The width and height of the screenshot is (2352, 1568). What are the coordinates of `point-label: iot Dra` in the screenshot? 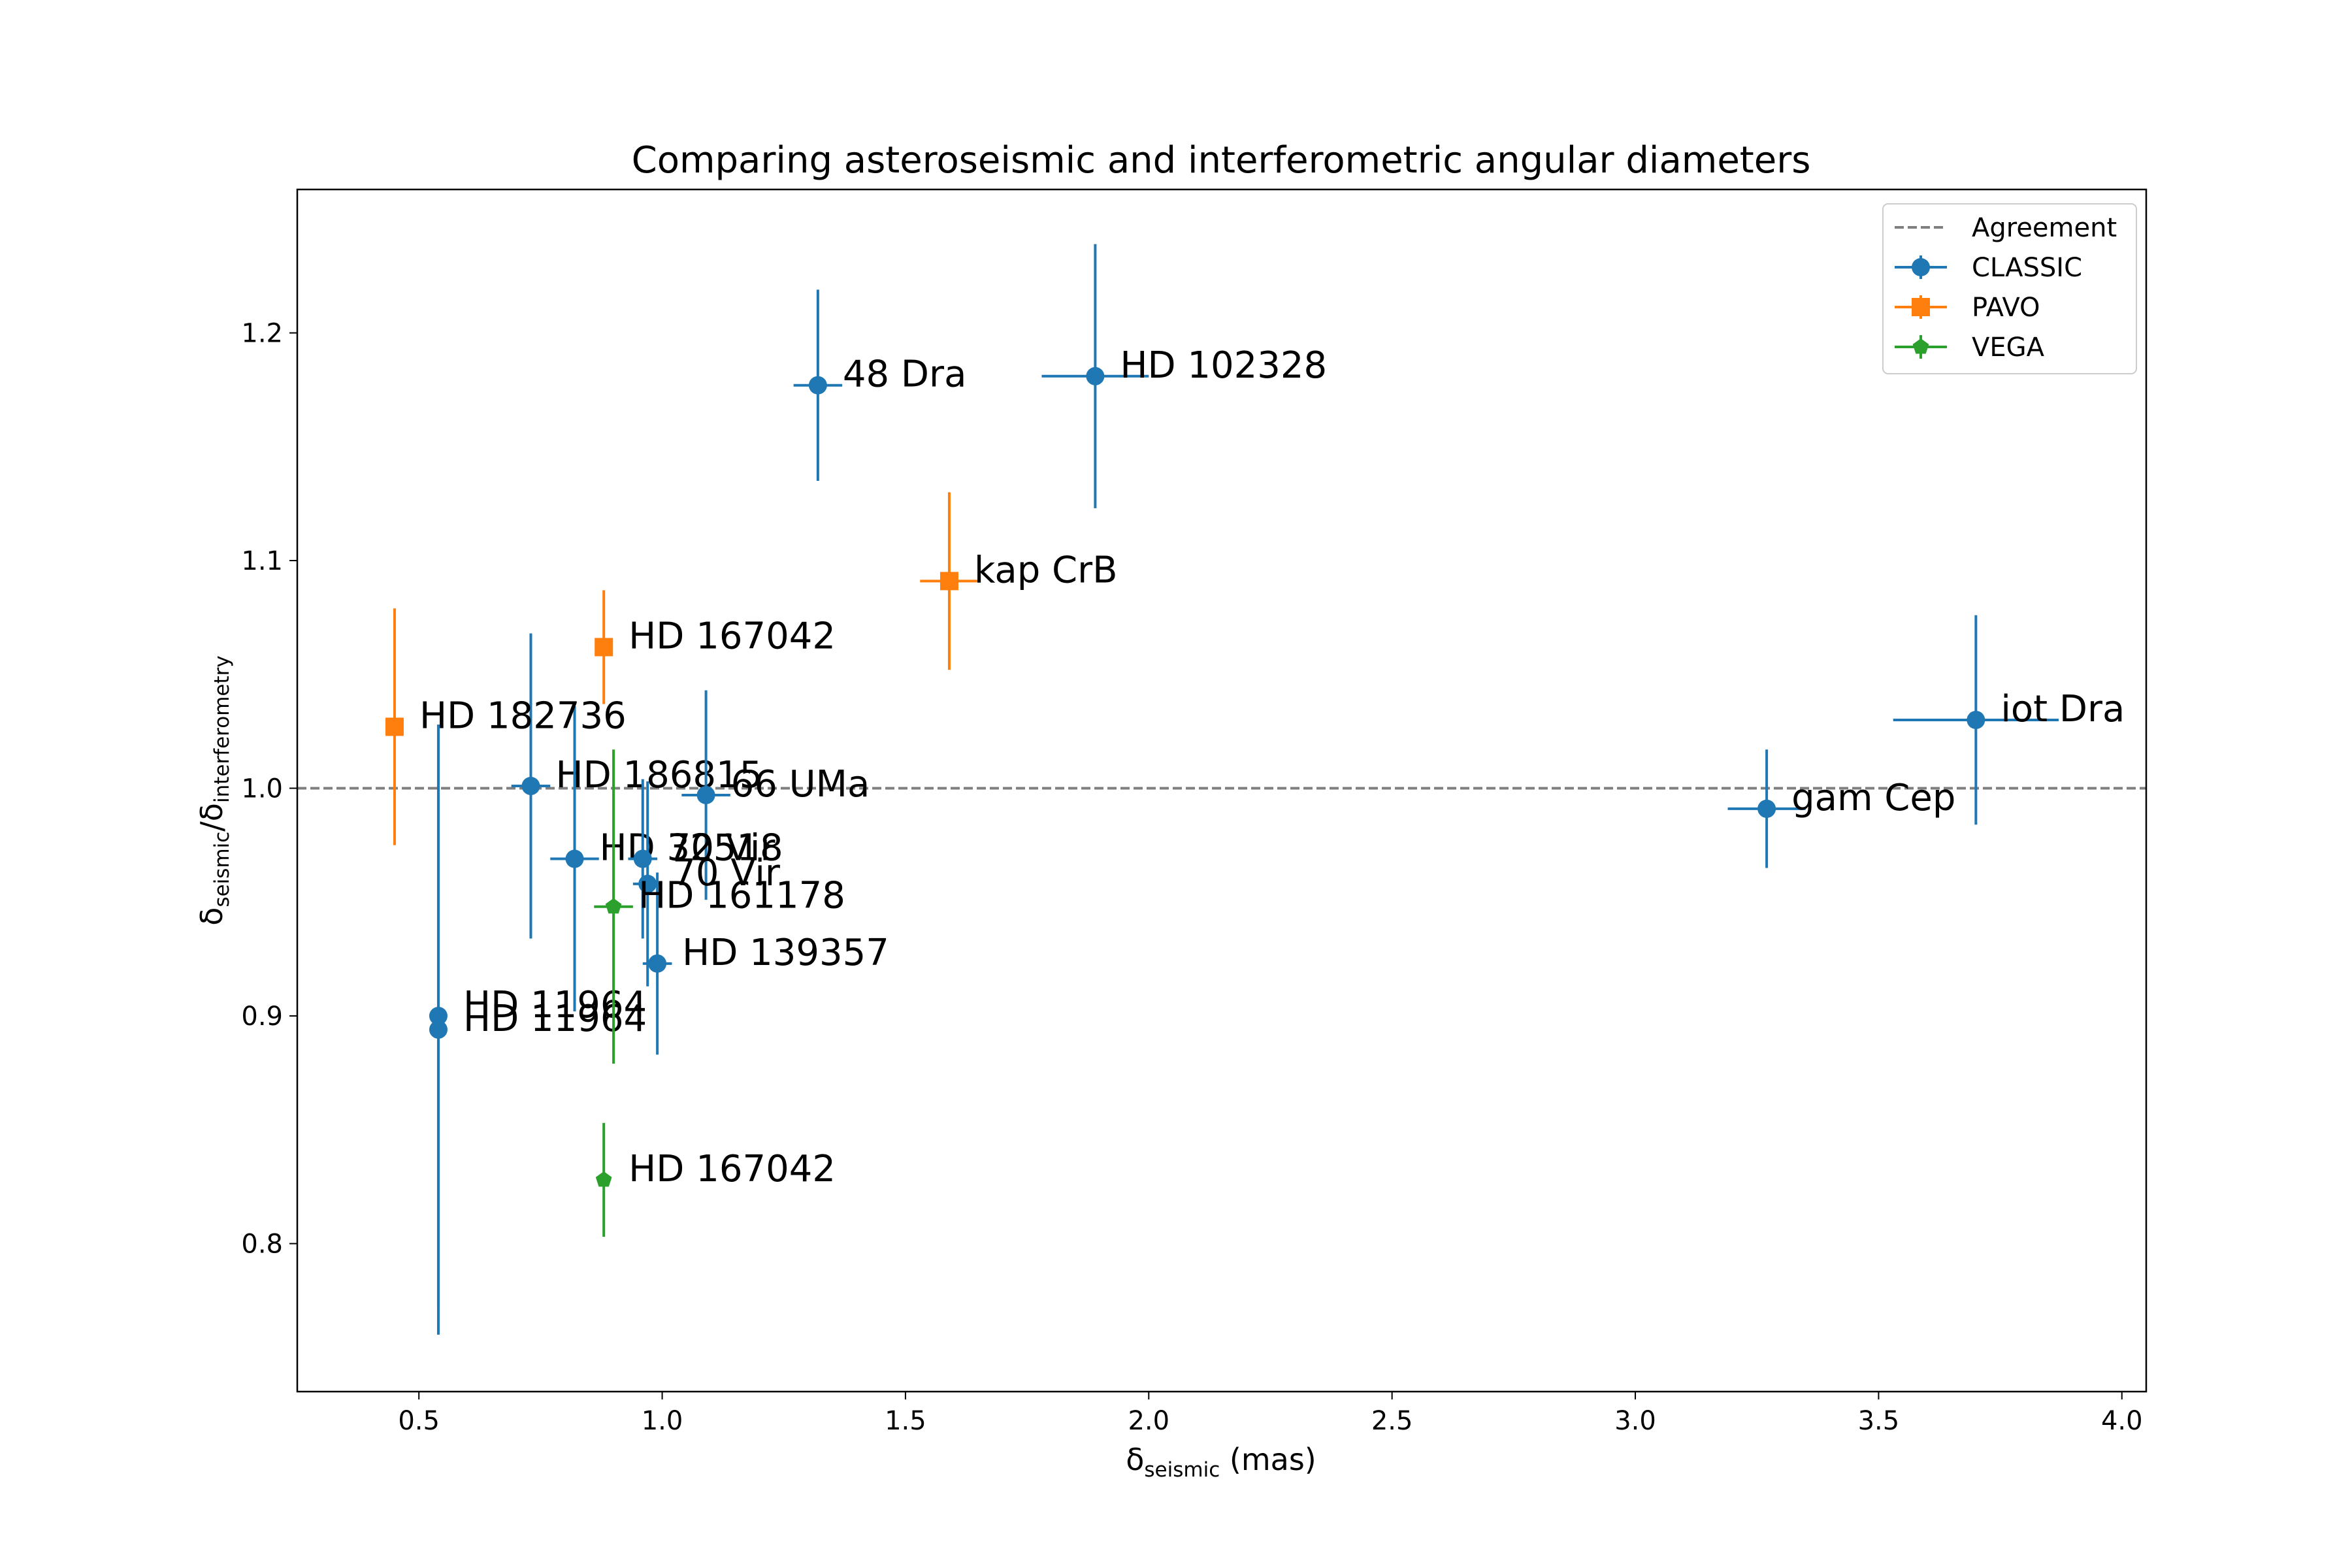 It's located at (2063, 709).